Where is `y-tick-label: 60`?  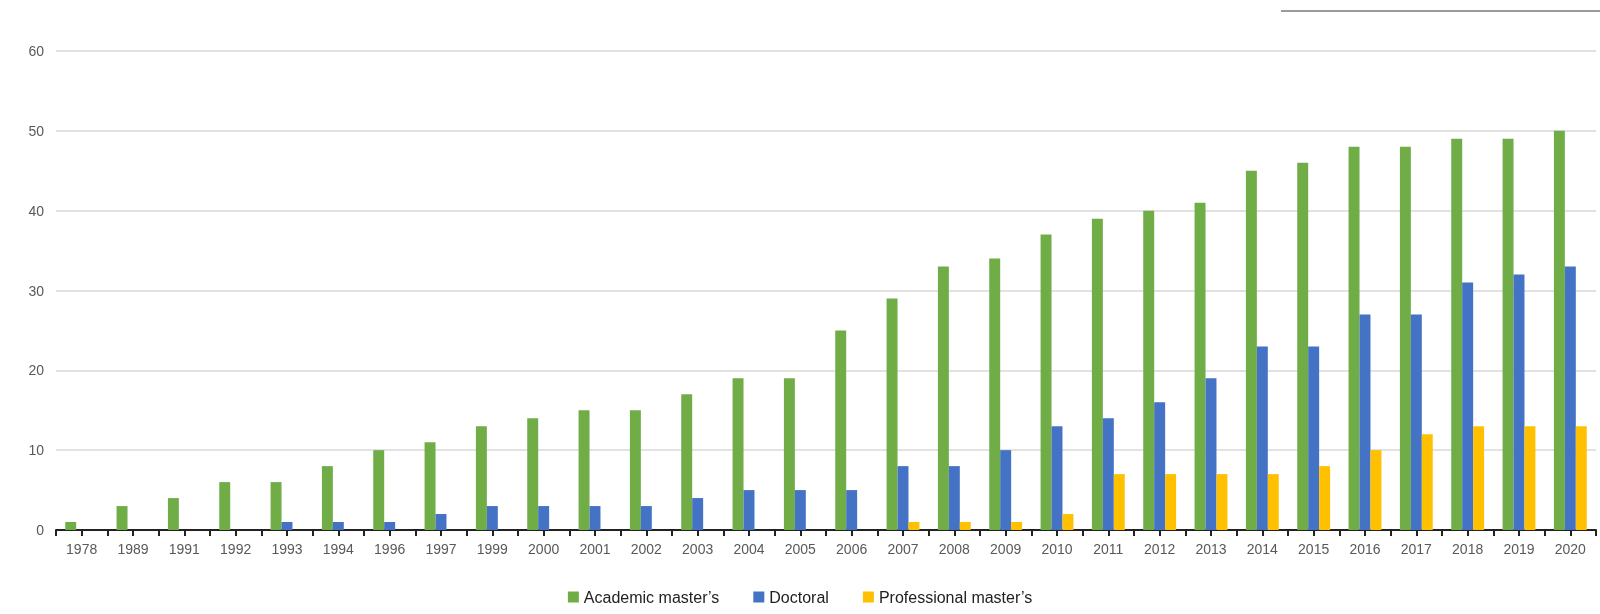
y-tick-label: 60 is located at coordinates (36, 51).